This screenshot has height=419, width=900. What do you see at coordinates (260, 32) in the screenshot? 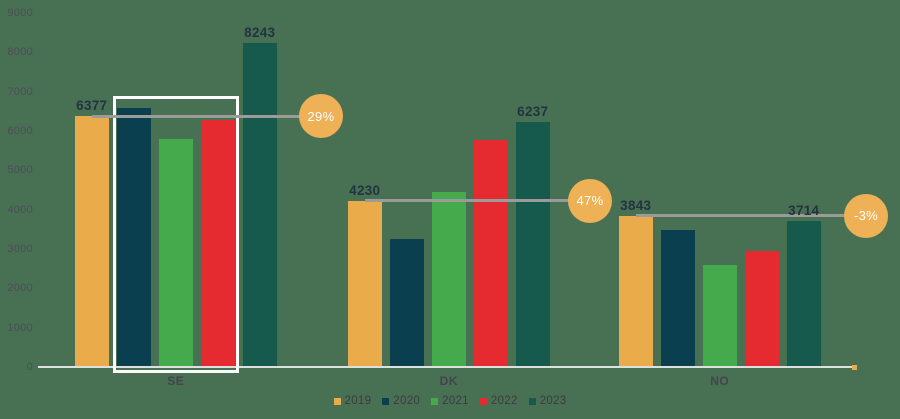
I see `bar-value-label: 8243` at bounding box center [260, 32].